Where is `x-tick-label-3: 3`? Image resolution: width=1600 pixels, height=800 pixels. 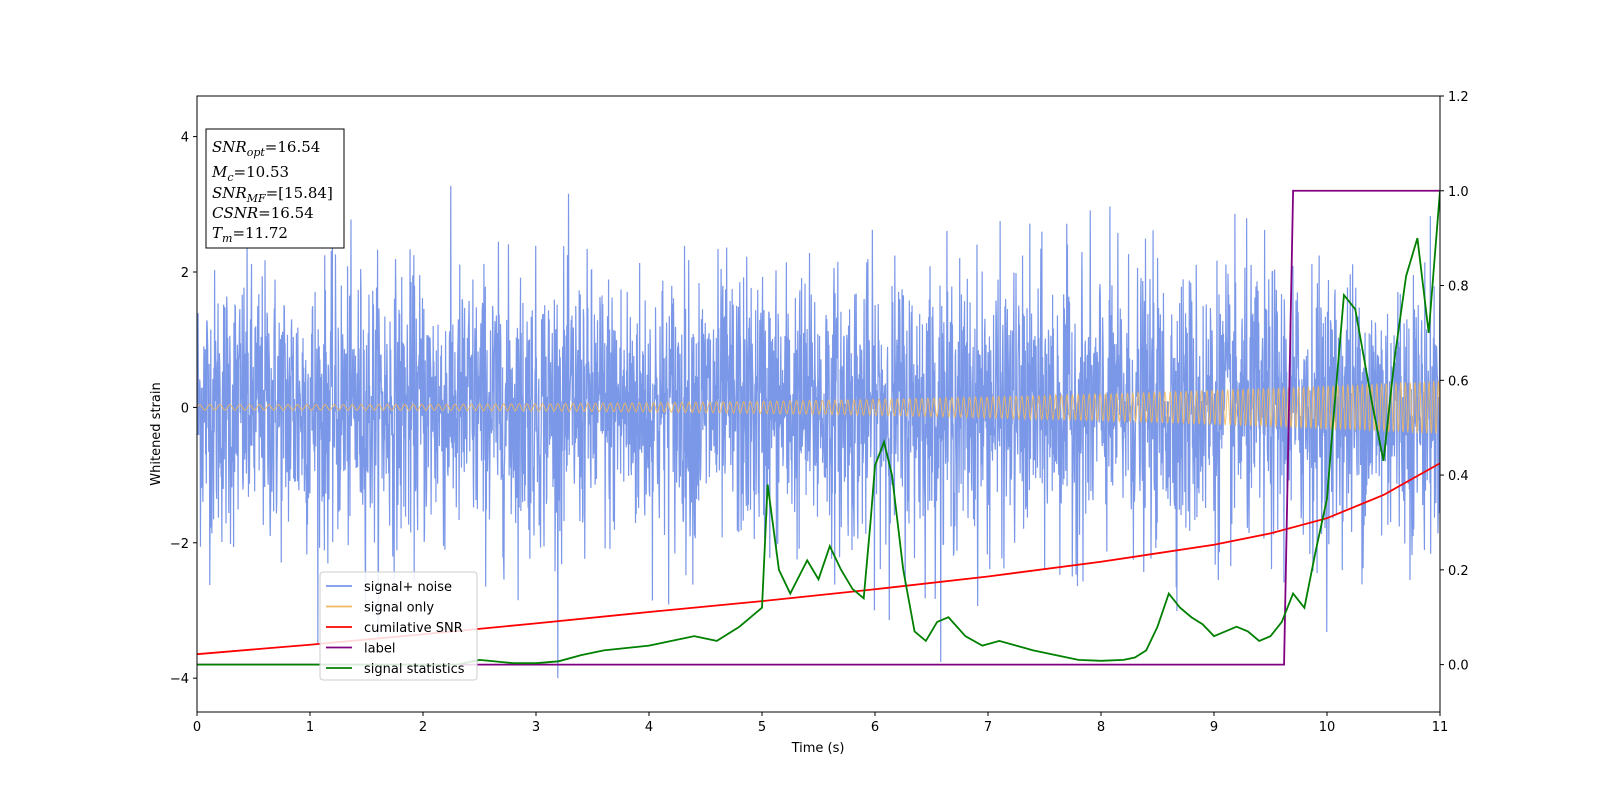
x-tick-label-3: 3 is located at coordinates (536, 727).